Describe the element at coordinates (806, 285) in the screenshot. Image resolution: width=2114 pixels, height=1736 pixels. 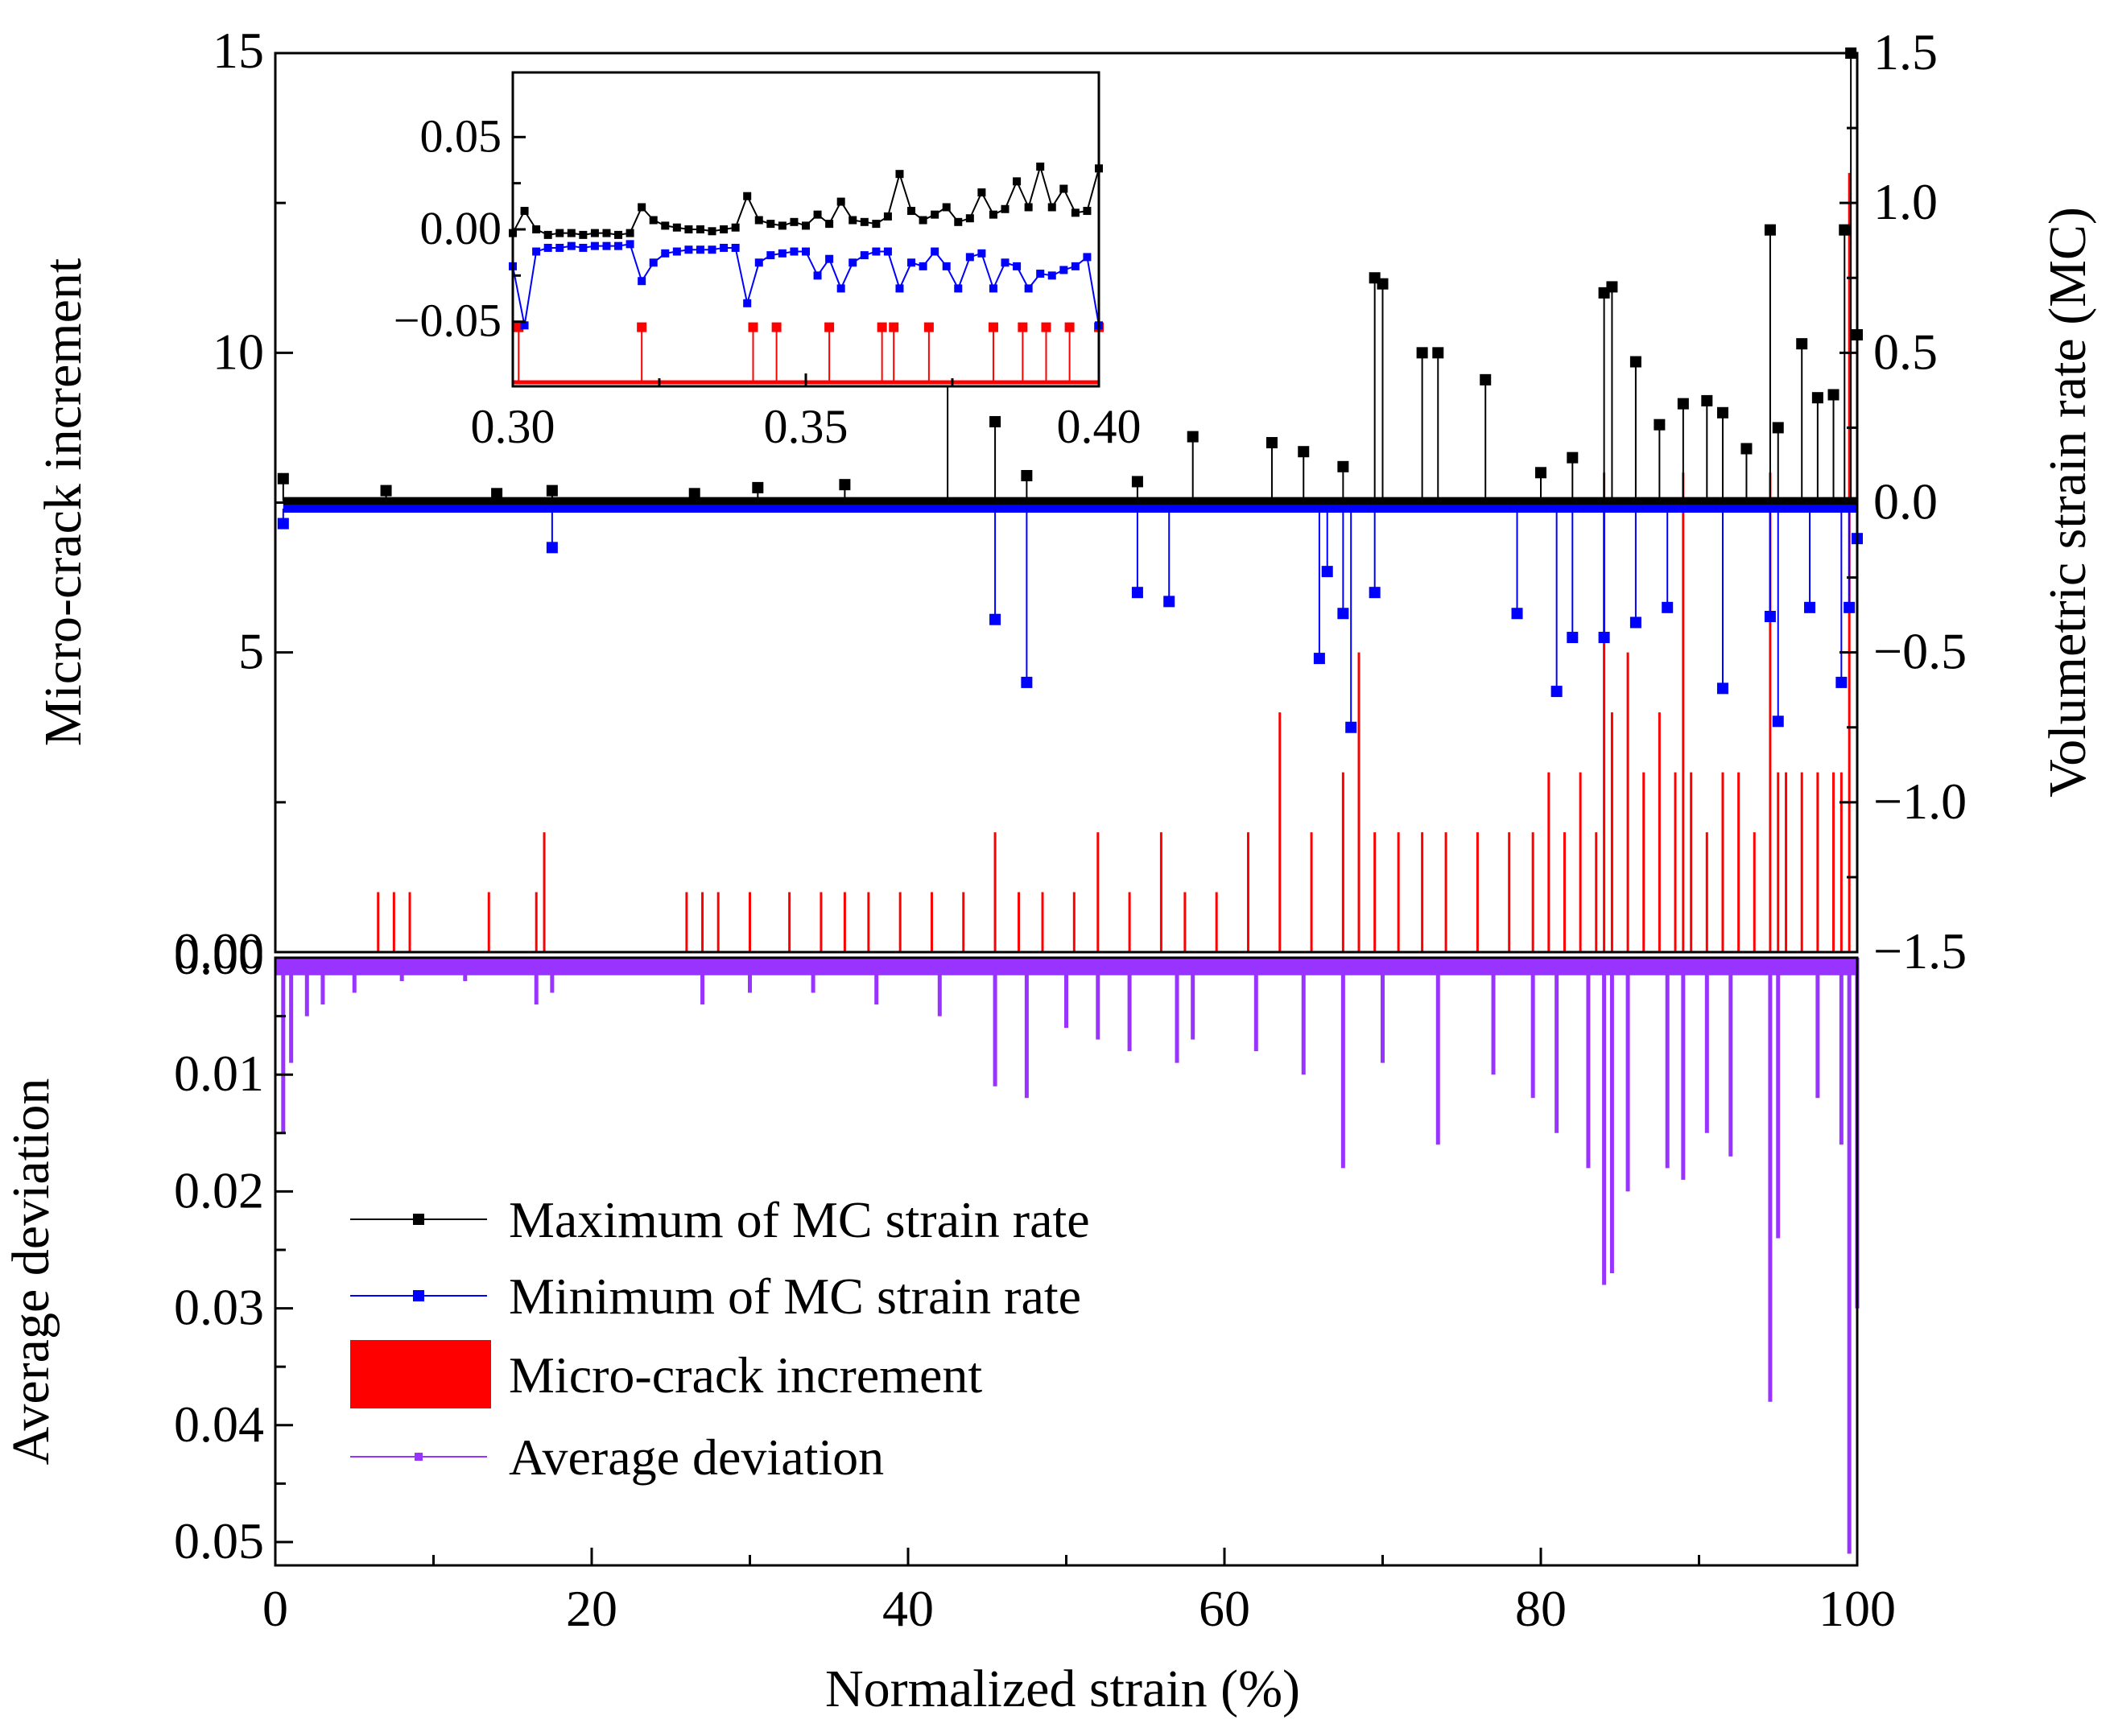
I see `inset-minimum-series` at that location.